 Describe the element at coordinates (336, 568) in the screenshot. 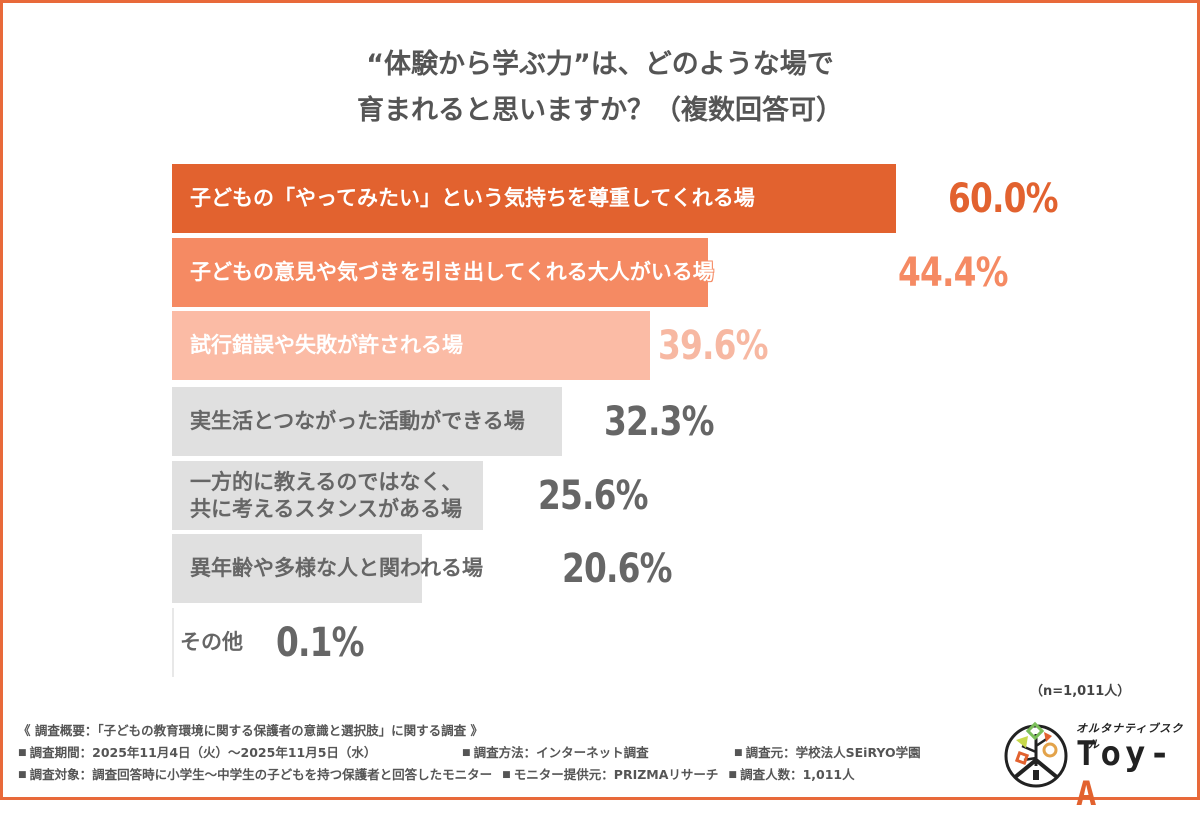

I see `bar-label: 異年齢や多様な人と関われる場` at that location.